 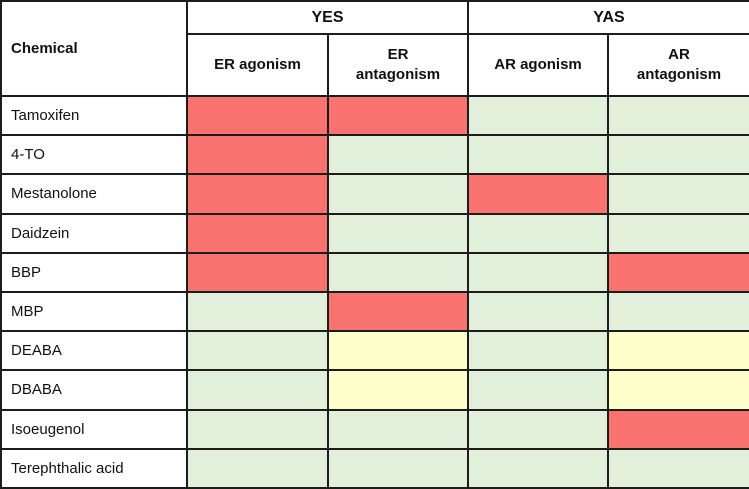 What do you see at coordinates (94, 194) in the screenshot?
I see `chemical-name-cell: Mestanolone` at bounding box center [94, 194].